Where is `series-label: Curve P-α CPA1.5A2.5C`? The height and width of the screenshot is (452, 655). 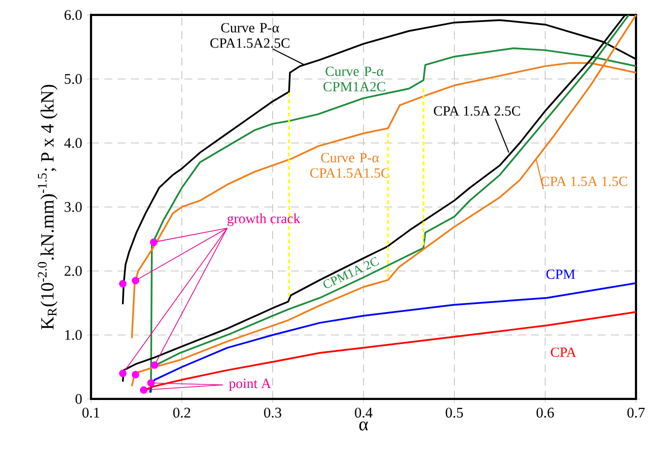
series-label: Curve P-α CPA1.5A2.5C is located at coordinates (250, 35).